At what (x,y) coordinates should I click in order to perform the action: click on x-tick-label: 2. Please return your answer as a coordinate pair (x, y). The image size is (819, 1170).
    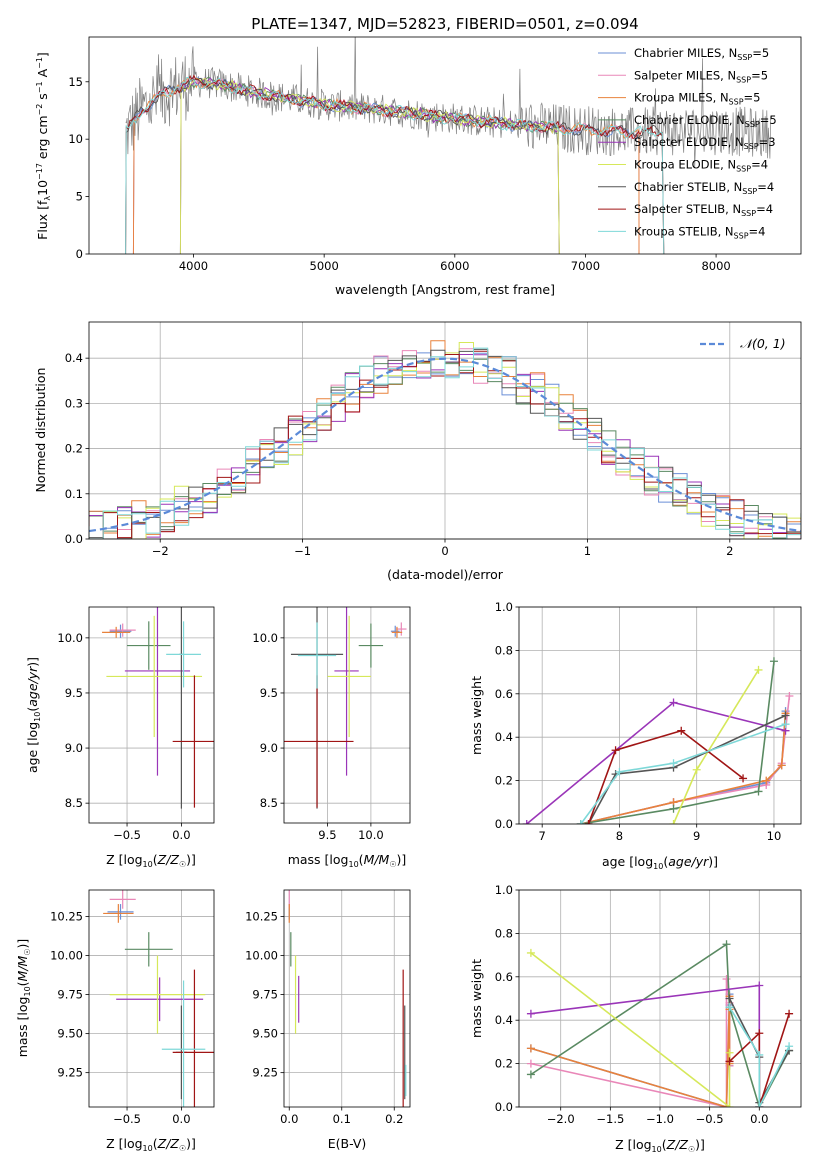
    Looking at the image, I should click on (729, 551).